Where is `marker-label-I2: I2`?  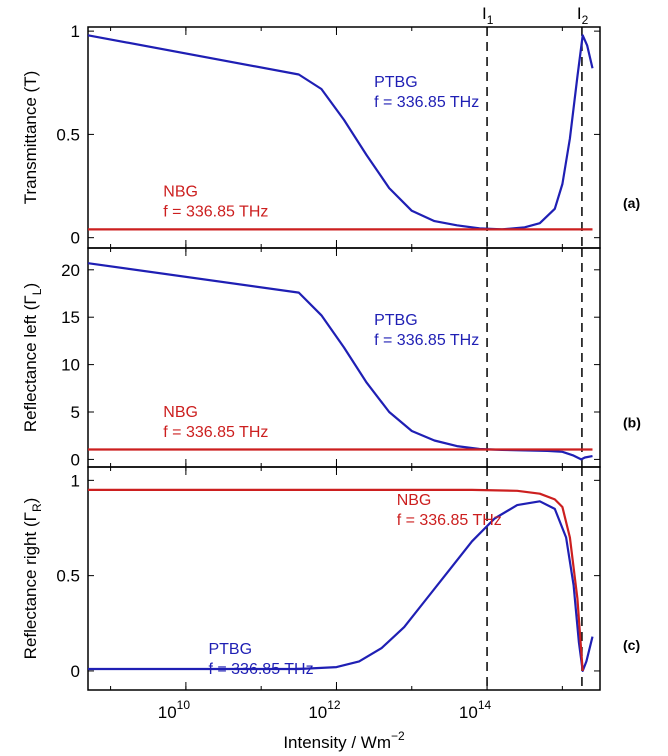
marker-label-I2: I2 is located at coordinates (583, 15).